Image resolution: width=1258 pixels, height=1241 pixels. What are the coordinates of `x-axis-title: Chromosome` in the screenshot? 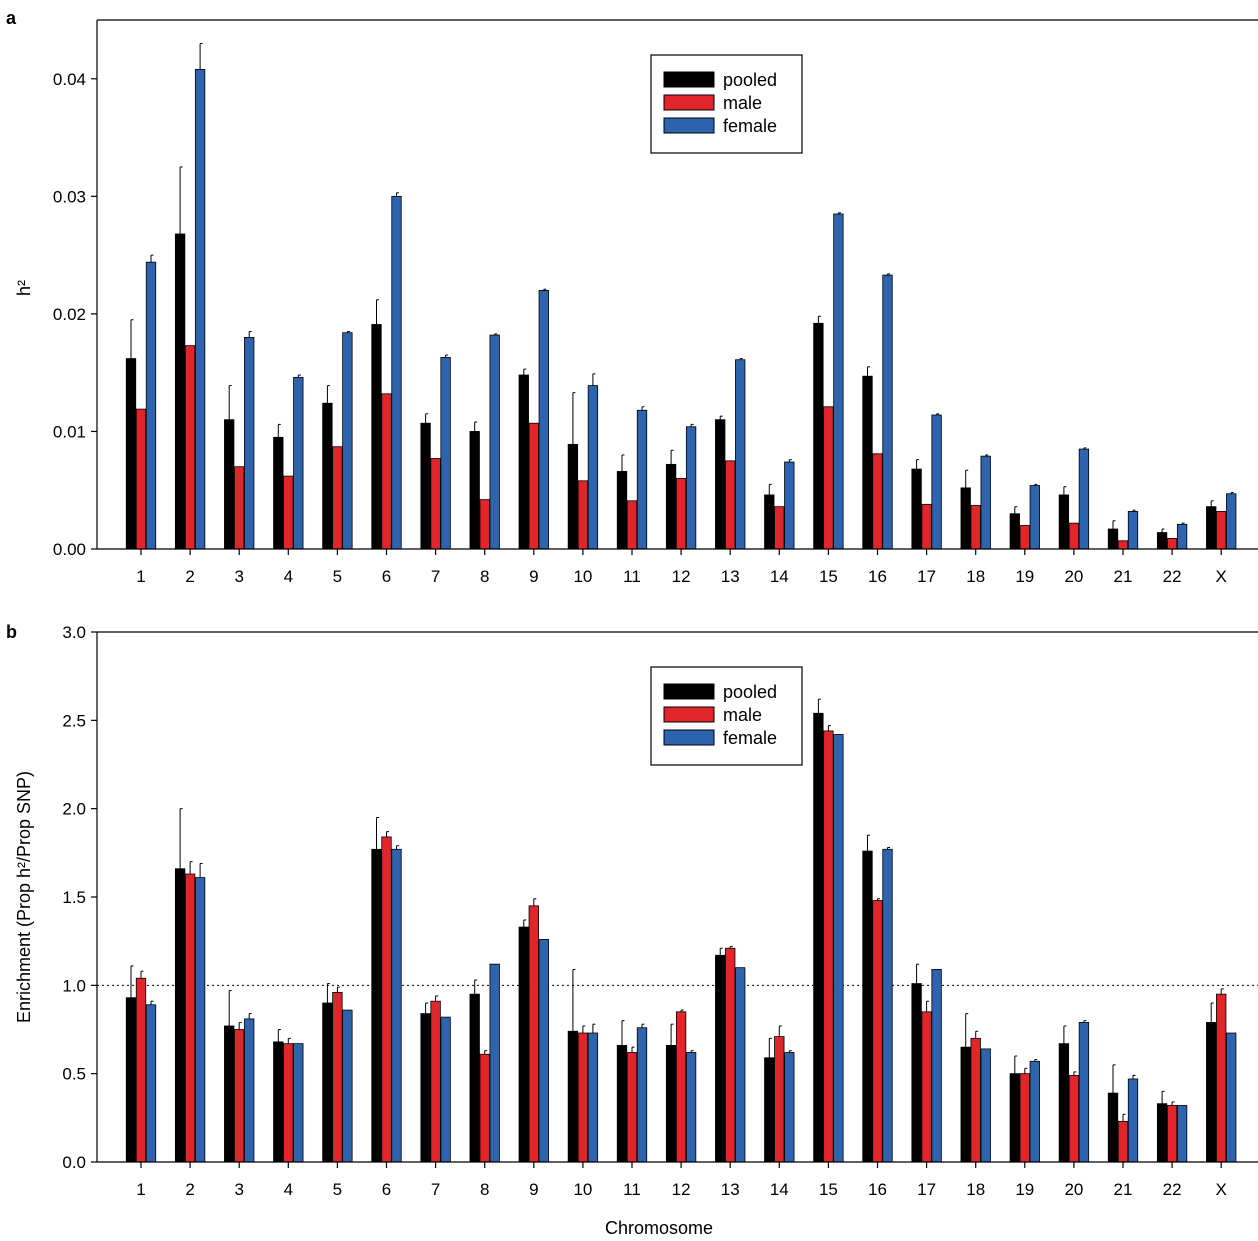 It's located at (659, 1228).